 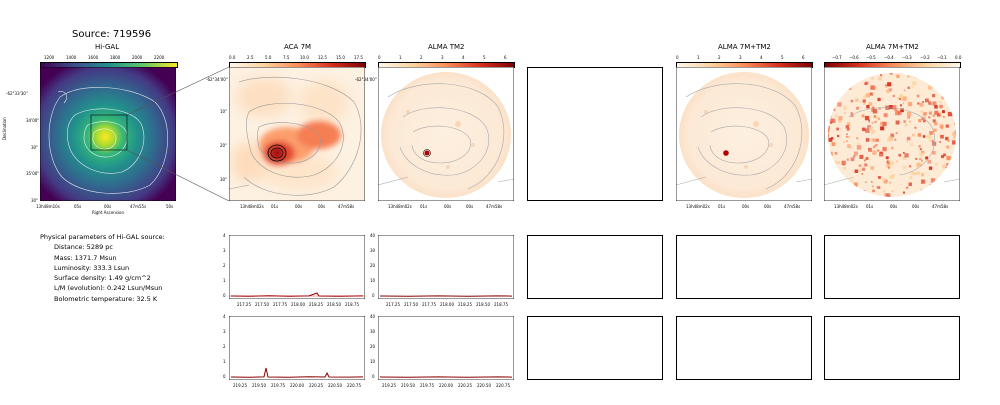 I want to click on column-title-higal: Hi-GAL, so click(x=107, y=47).